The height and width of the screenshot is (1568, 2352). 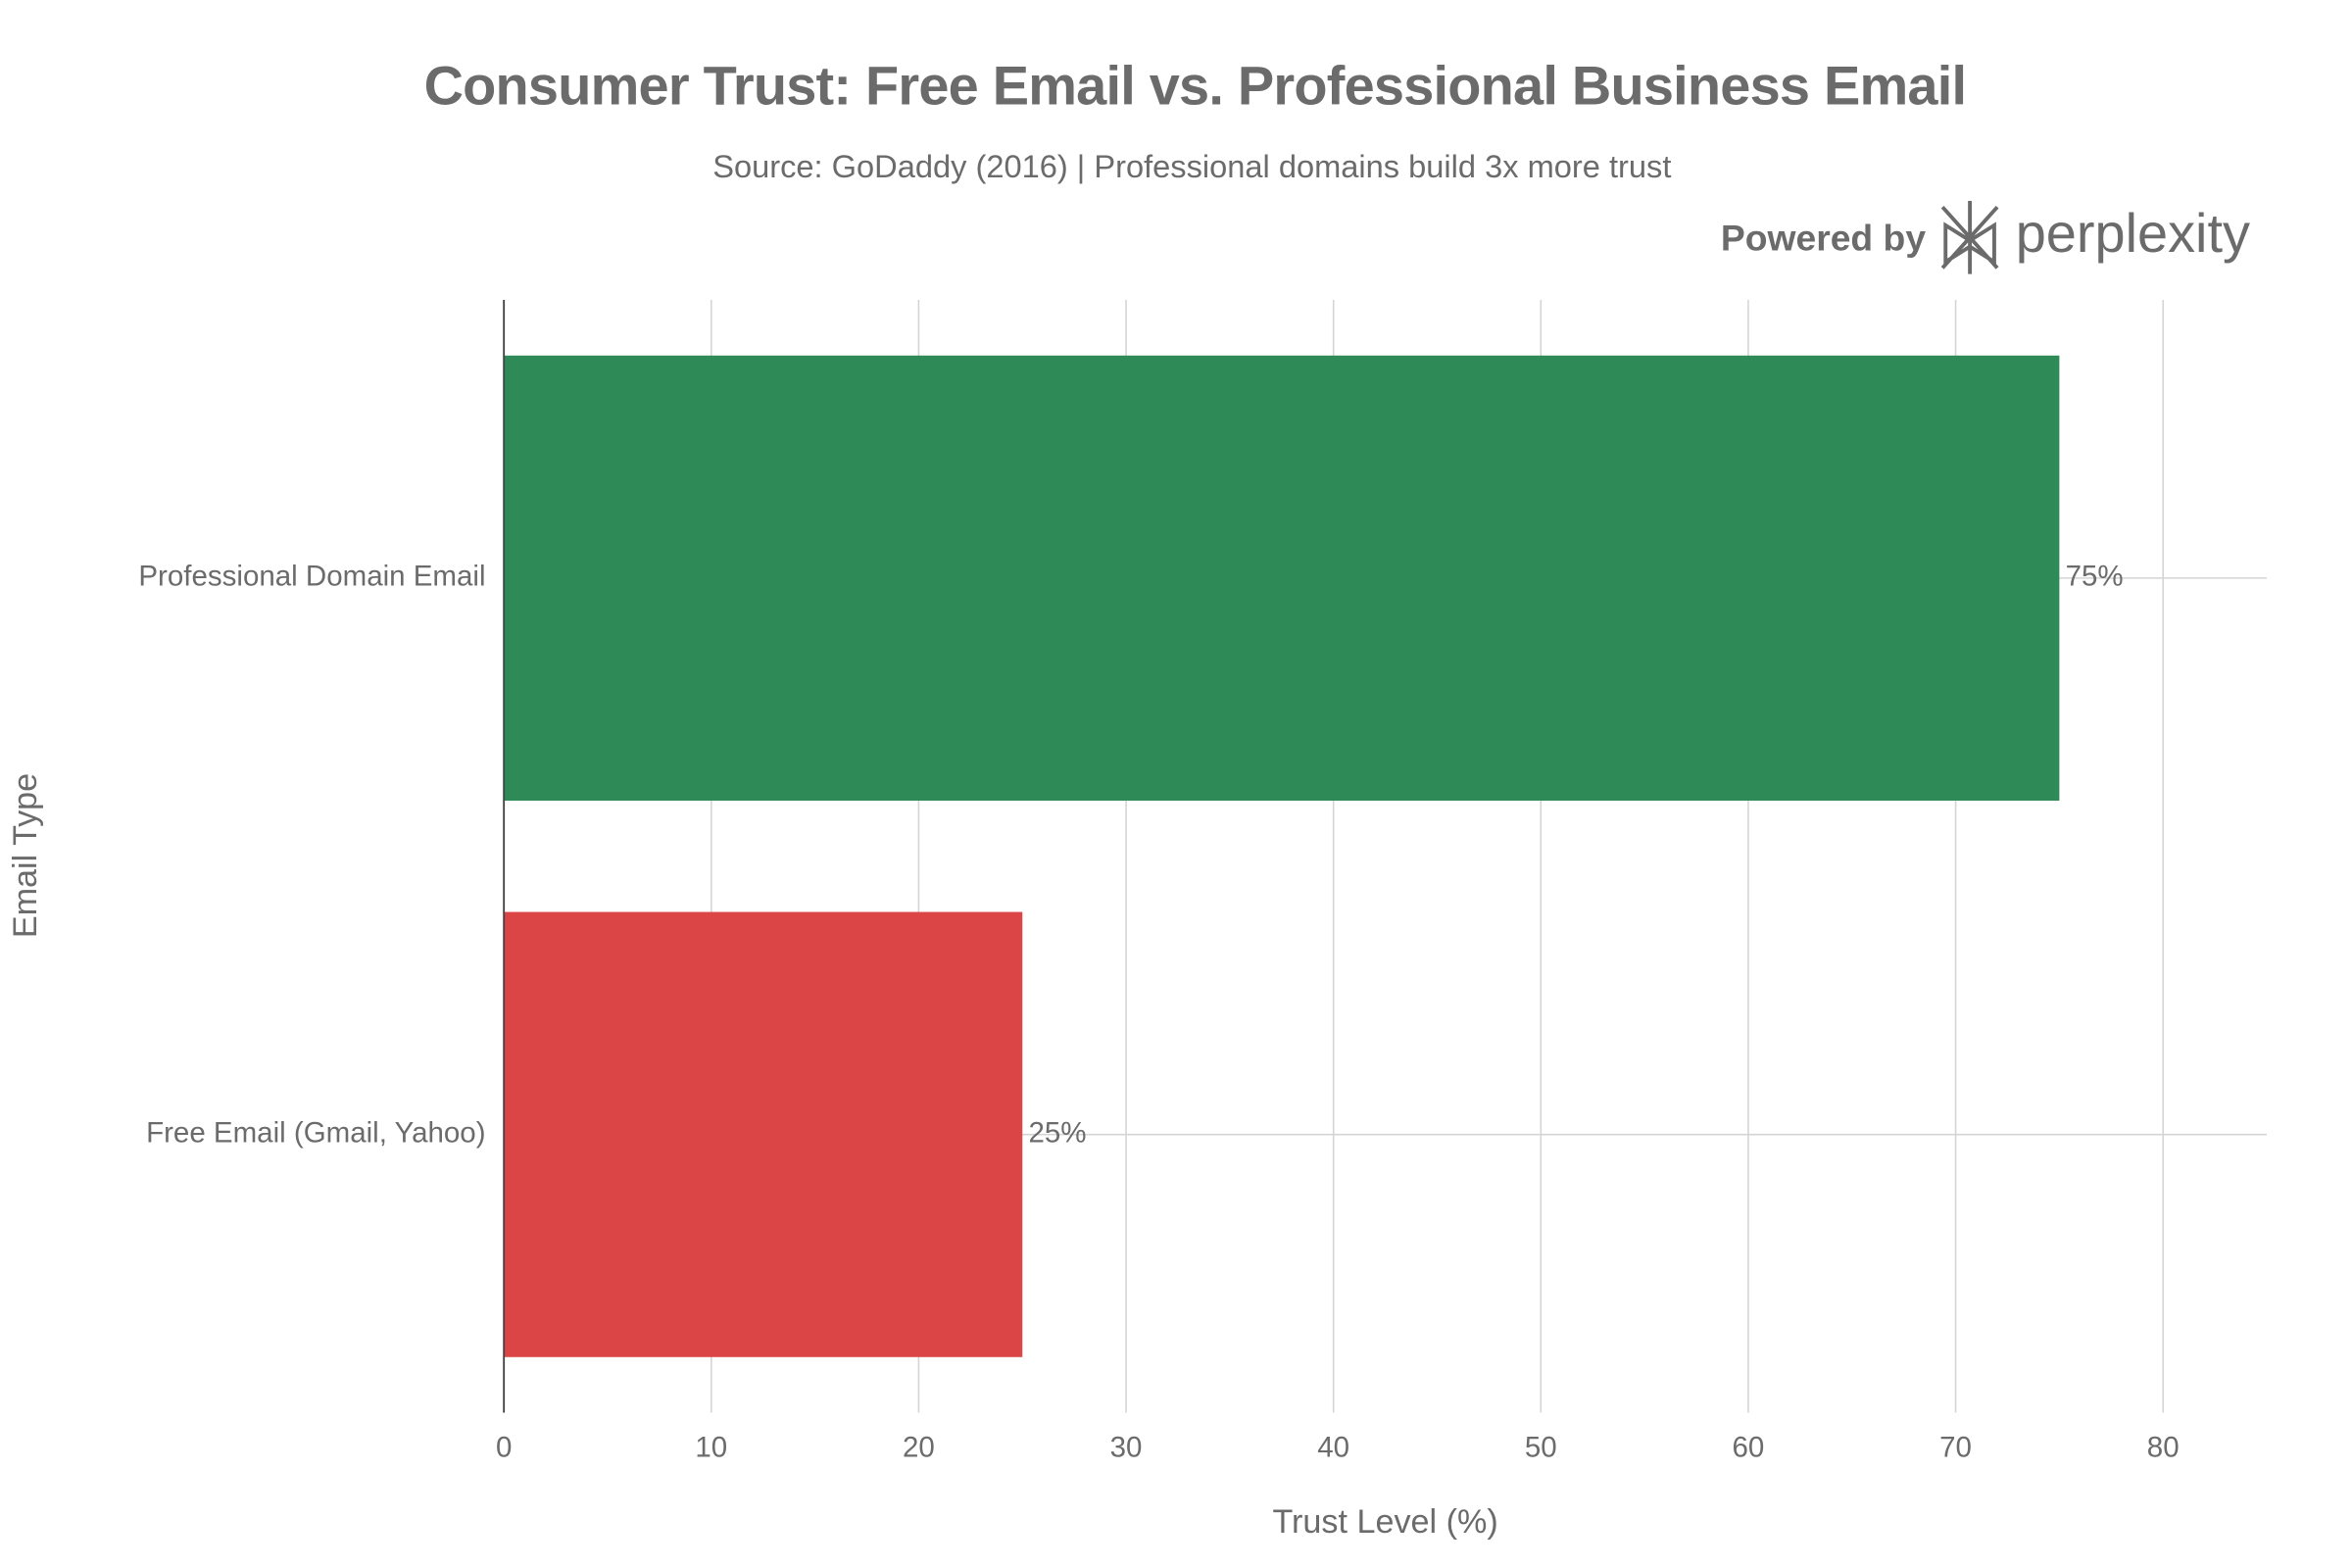 I want to click on x-tick-label: 20, so click(x=919, y=1448).